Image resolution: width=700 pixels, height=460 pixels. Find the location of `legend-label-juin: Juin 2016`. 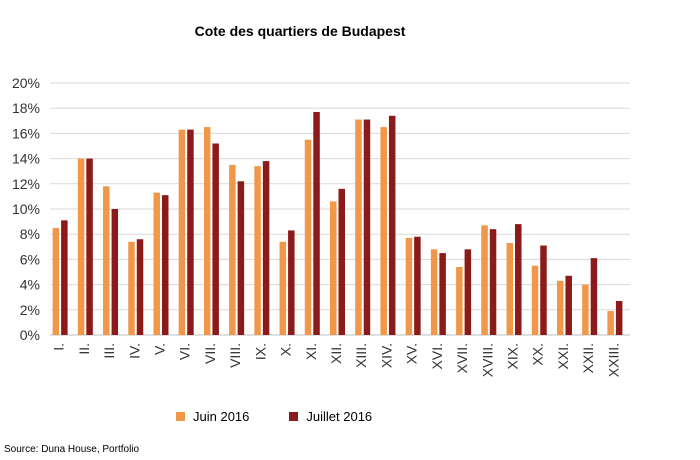

legend-label-juin: Juin 2016 is located at coordinates (221, 416).